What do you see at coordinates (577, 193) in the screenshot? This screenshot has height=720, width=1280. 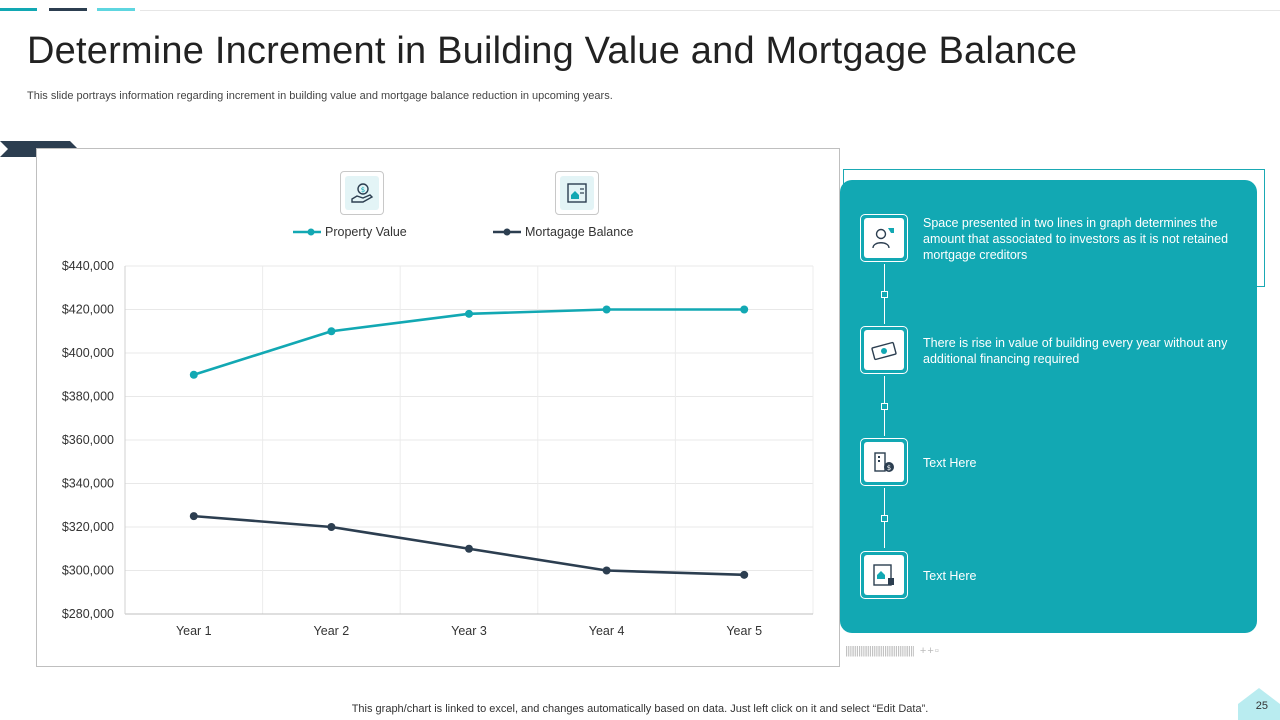 I see `house-document-icon` at bounding box center [577, 193].